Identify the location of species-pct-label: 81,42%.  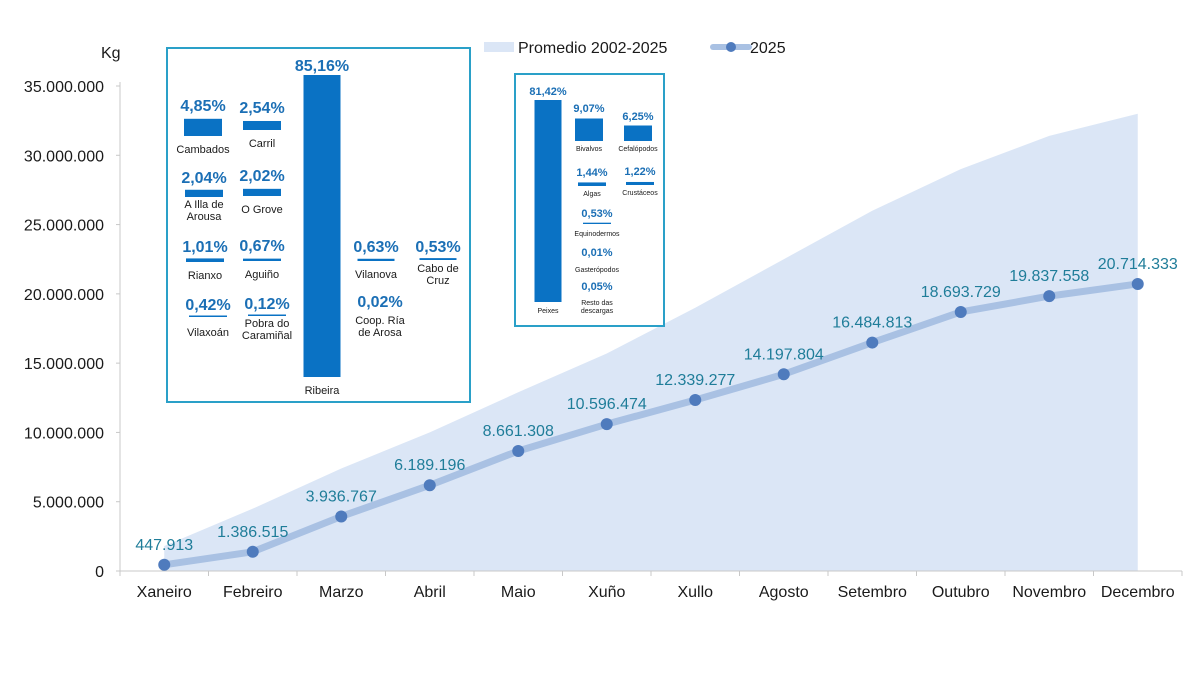
(548, 92).